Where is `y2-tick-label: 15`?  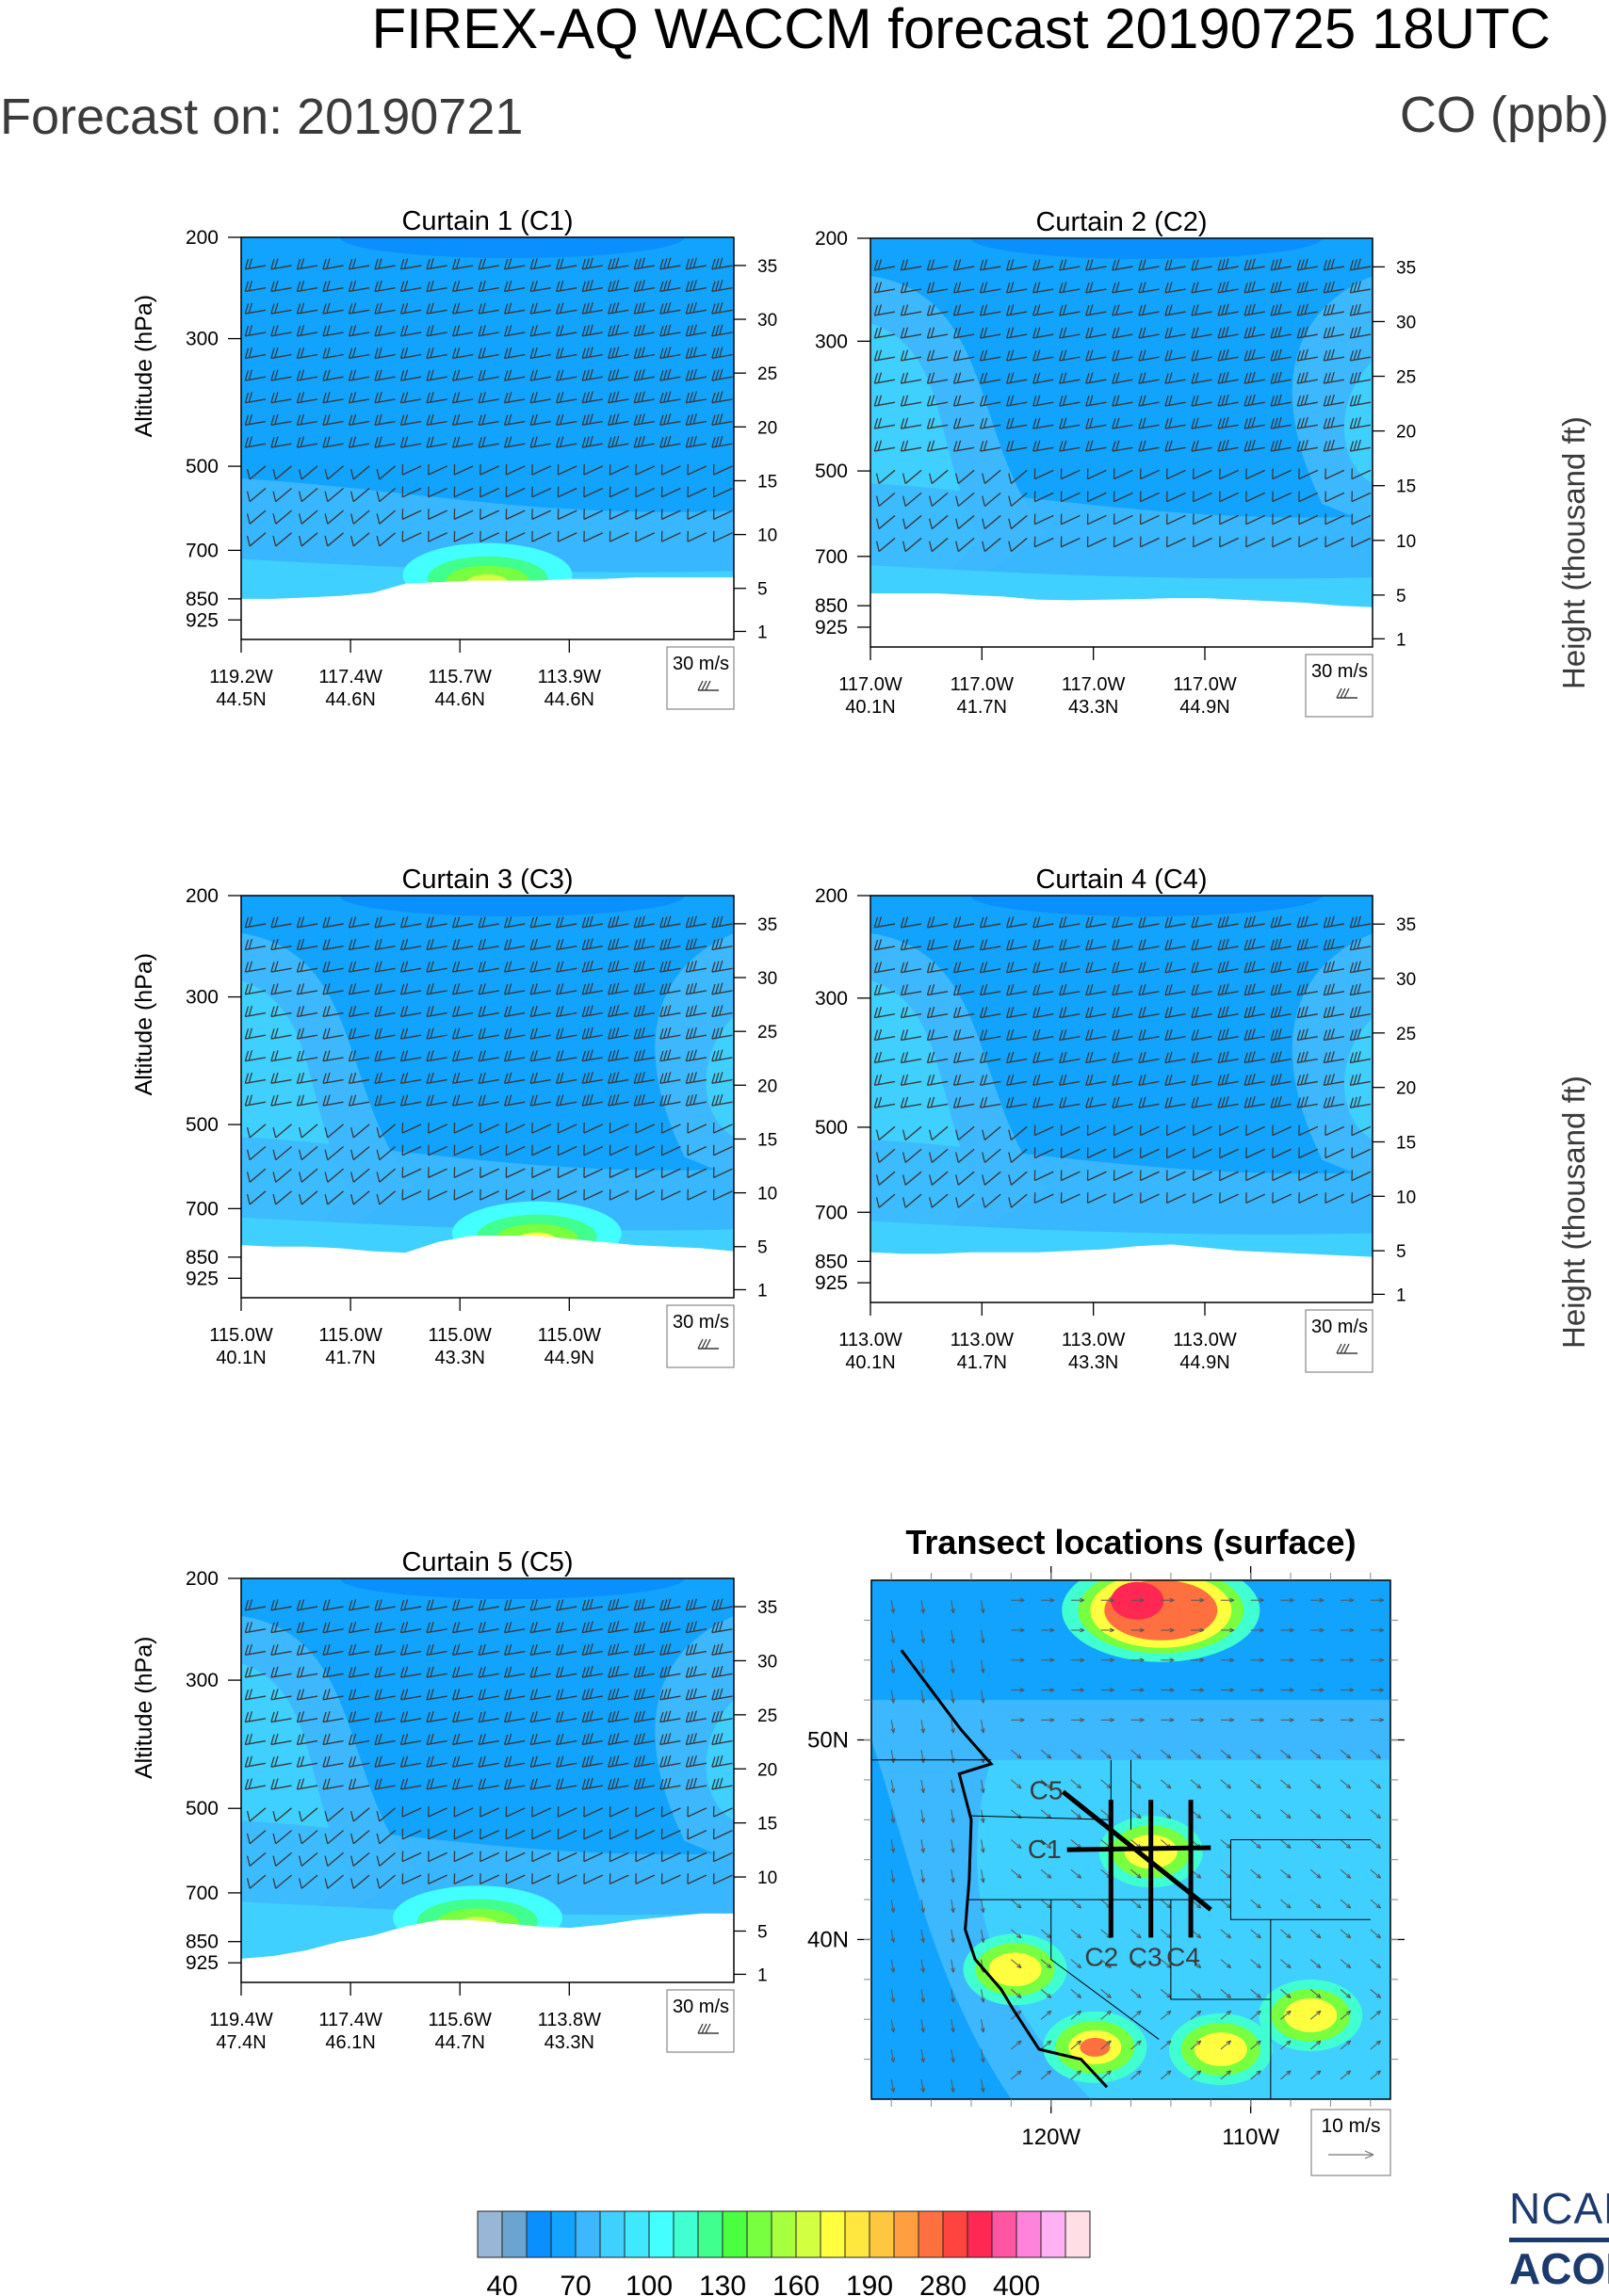
y2-tick-label: 15 is located at coordinates (1406, 1143).